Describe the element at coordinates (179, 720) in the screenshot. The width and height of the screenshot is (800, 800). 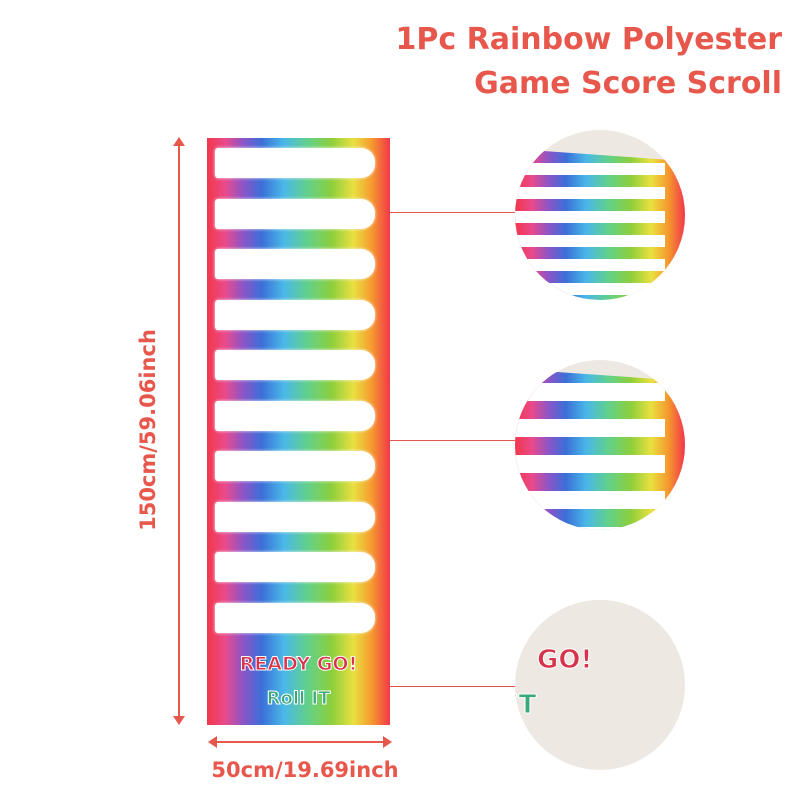
I see `arrow-down-icon` at that location.